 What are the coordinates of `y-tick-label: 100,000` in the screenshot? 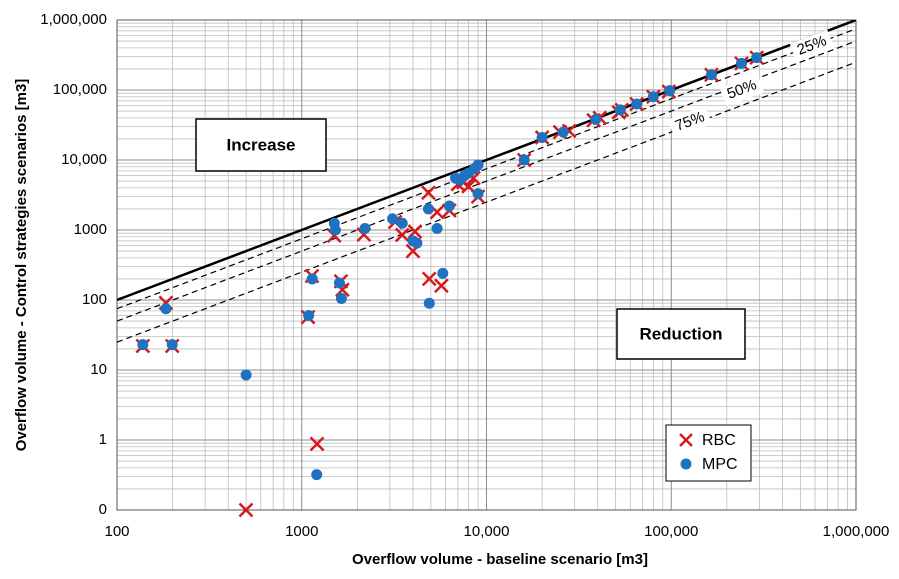 It's located at (80, 89).